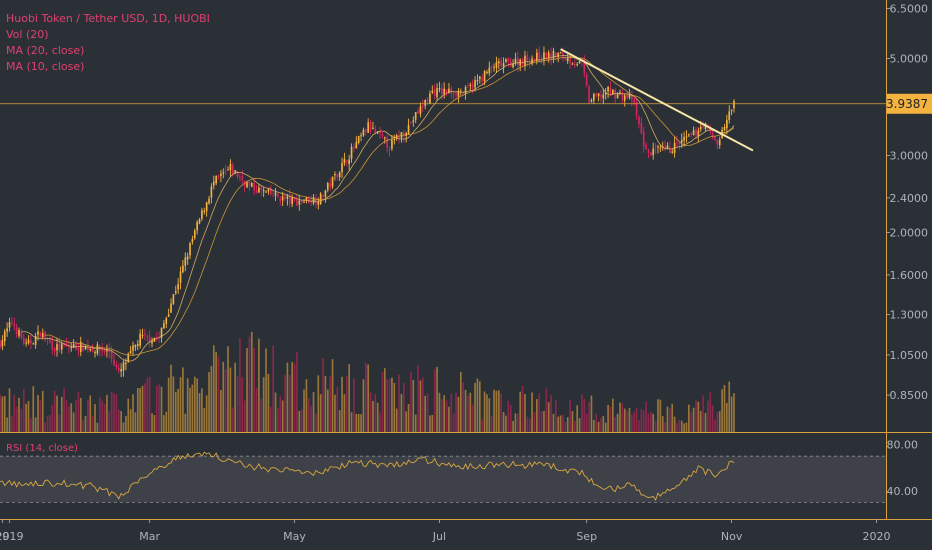 This screenshot has width=932, height=550. What do you see at coordinates (909, 275) in the screenshot?
I see `price-tick-label: 1.6000` at bounding box center [909, 275].